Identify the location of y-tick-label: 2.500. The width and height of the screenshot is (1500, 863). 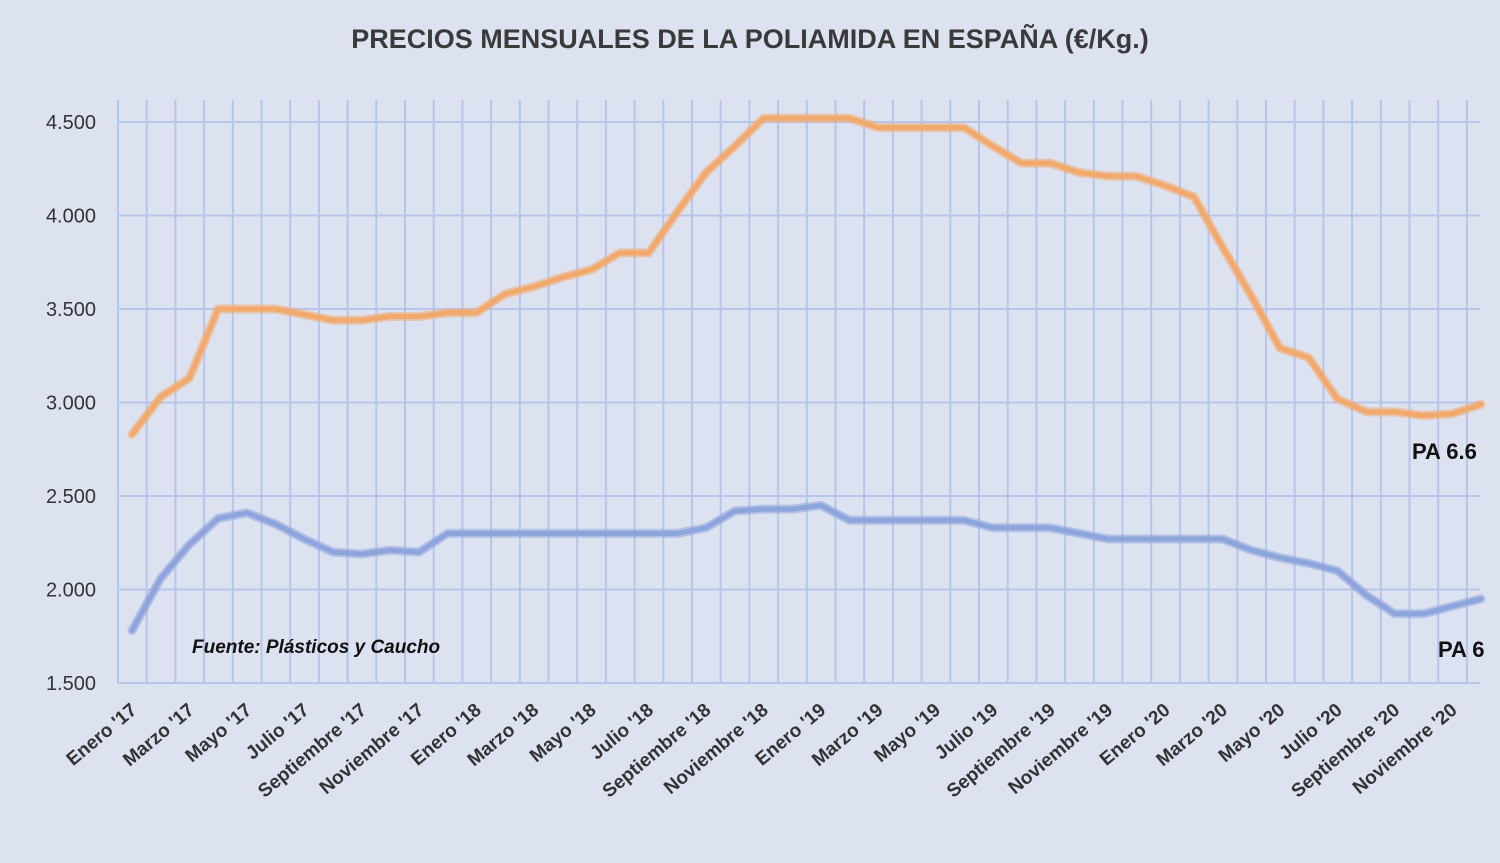
(71, 497).